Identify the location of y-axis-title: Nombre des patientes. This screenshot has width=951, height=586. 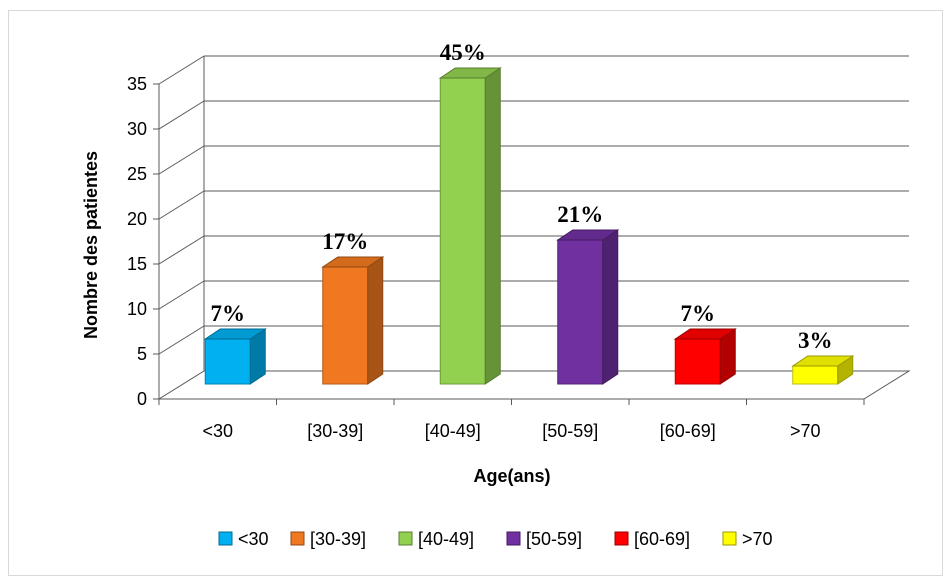
(91, 245).